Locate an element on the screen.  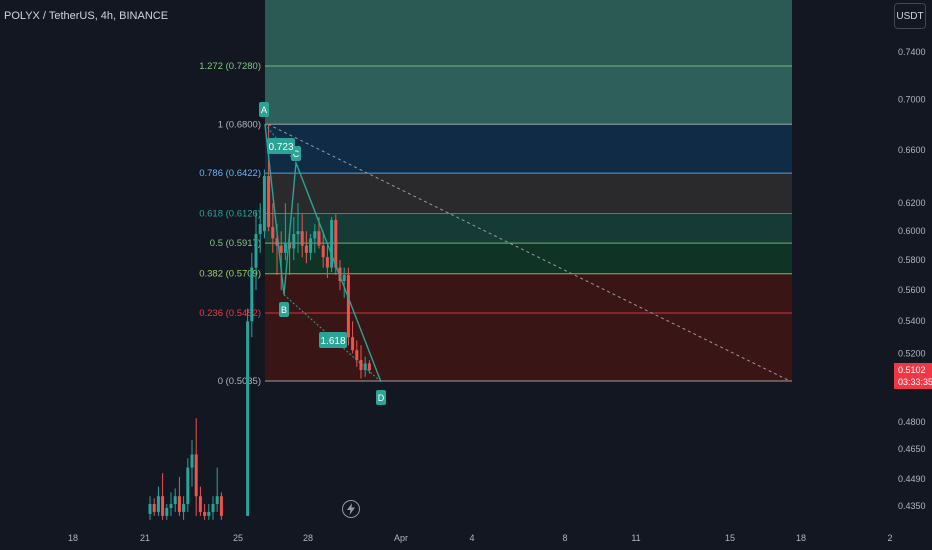
fib-label: 0.236 (0.5452) is located at coordinates (230, 313).